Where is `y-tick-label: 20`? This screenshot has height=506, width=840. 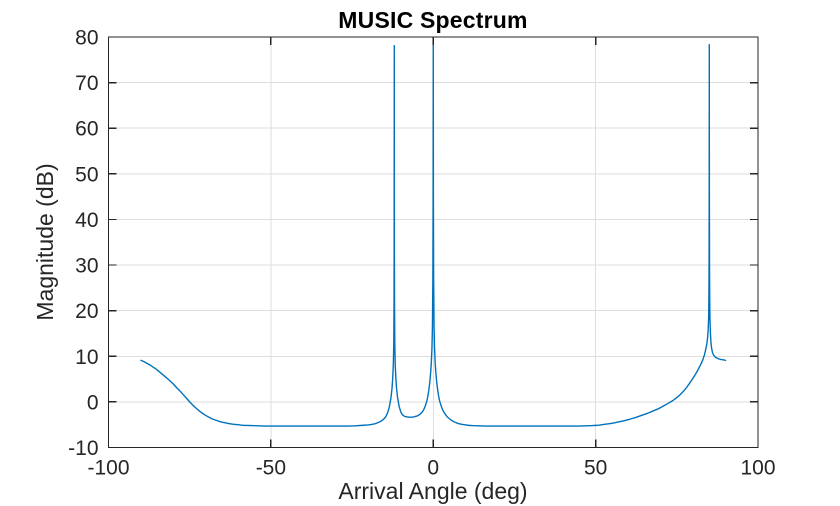 y-tick-label: 20 is located at coordinates (86, 311).